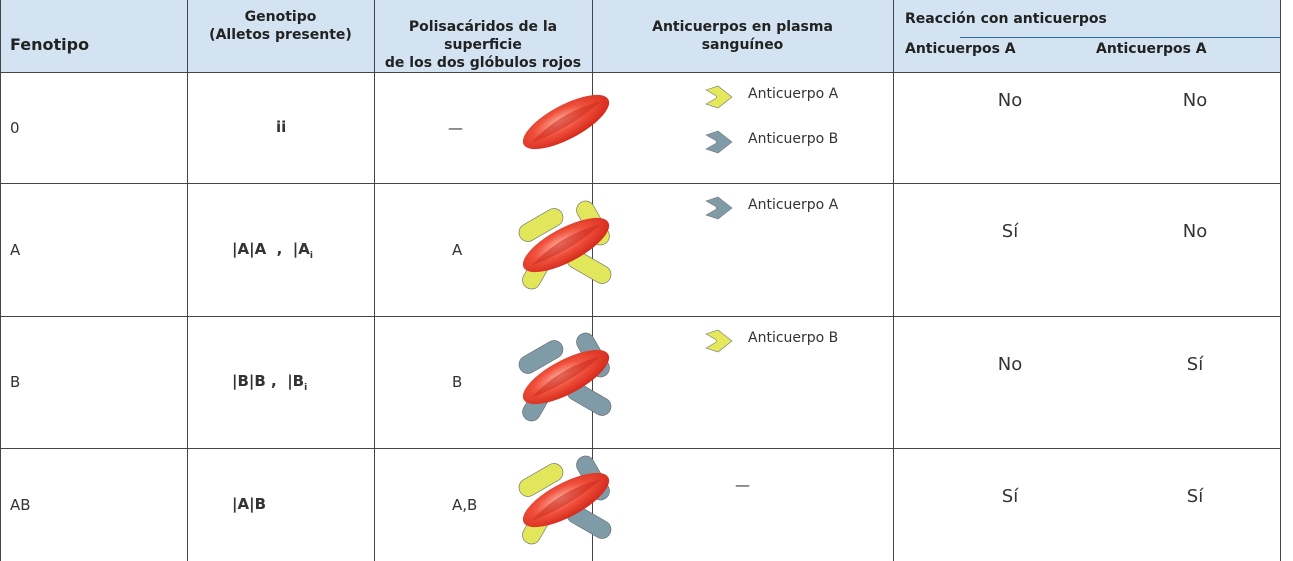 Image resolution: width=1293 pixels, height=561 pixels. I want to click on text: Genotipo, so click(280, 17).